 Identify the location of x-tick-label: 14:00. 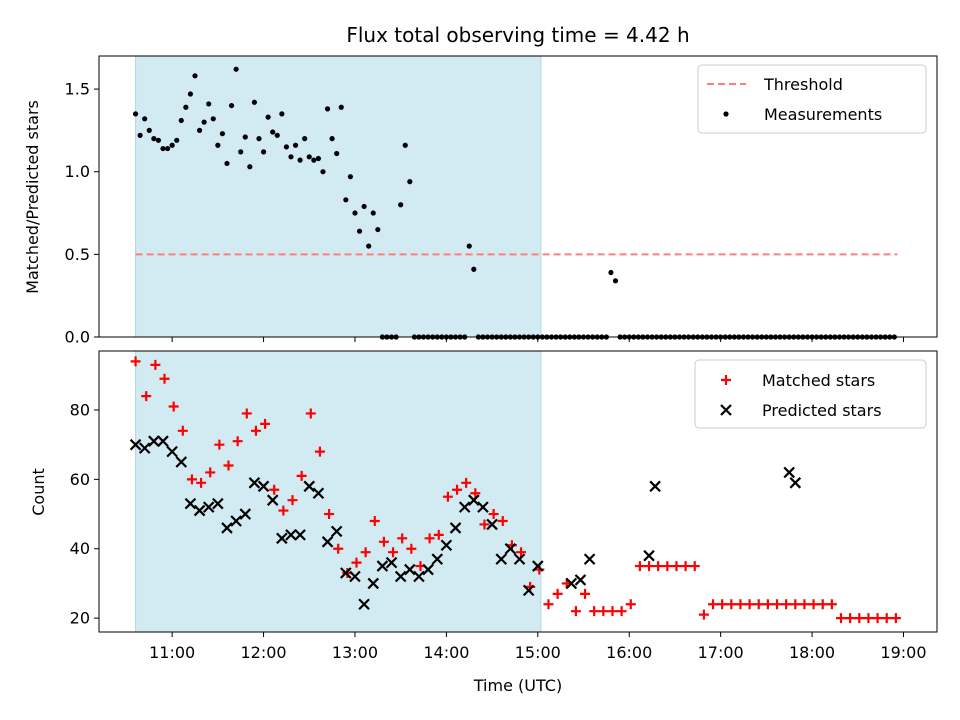
(446, 652).